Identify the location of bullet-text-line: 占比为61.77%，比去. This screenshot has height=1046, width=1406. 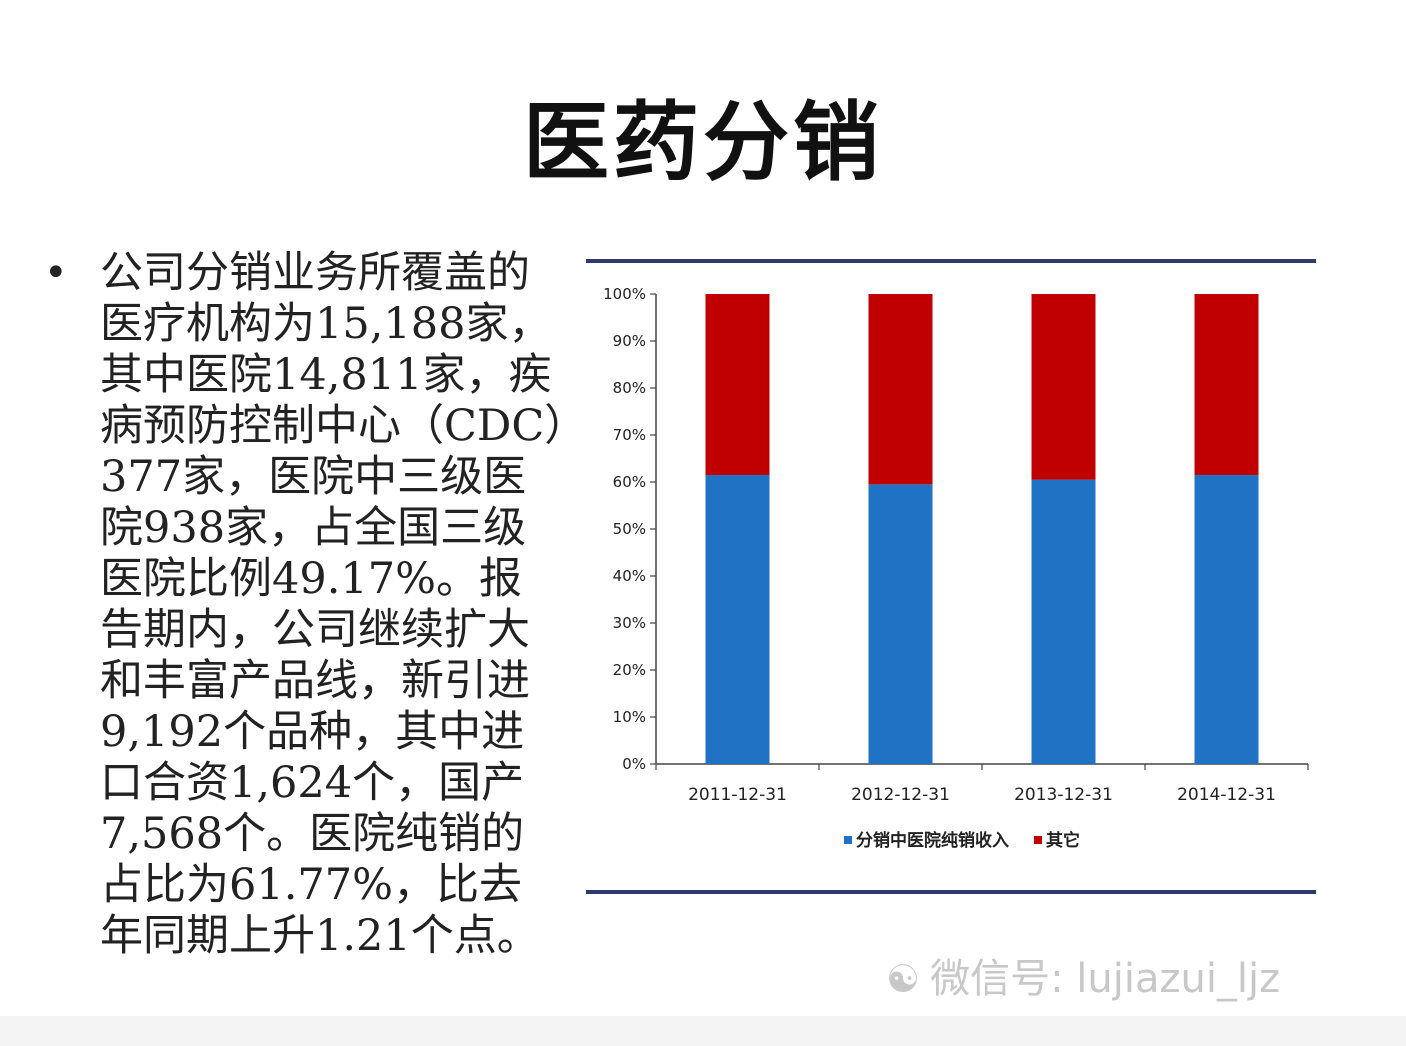
(311, 885).